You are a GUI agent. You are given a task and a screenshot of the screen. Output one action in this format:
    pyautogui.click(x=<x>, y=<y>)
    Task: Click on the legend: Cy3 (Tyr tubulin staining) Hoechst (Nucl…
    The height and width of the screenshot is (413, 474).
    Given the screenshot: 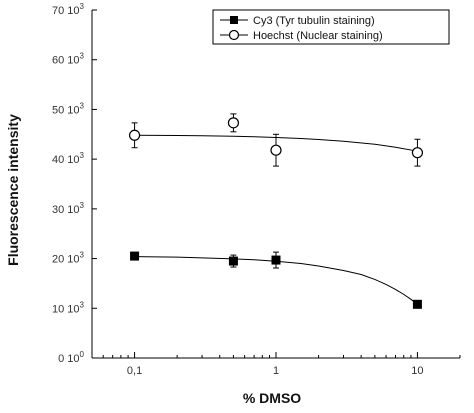 What is the action you would take?
    pyautogui.click(x=331, y=27)
    